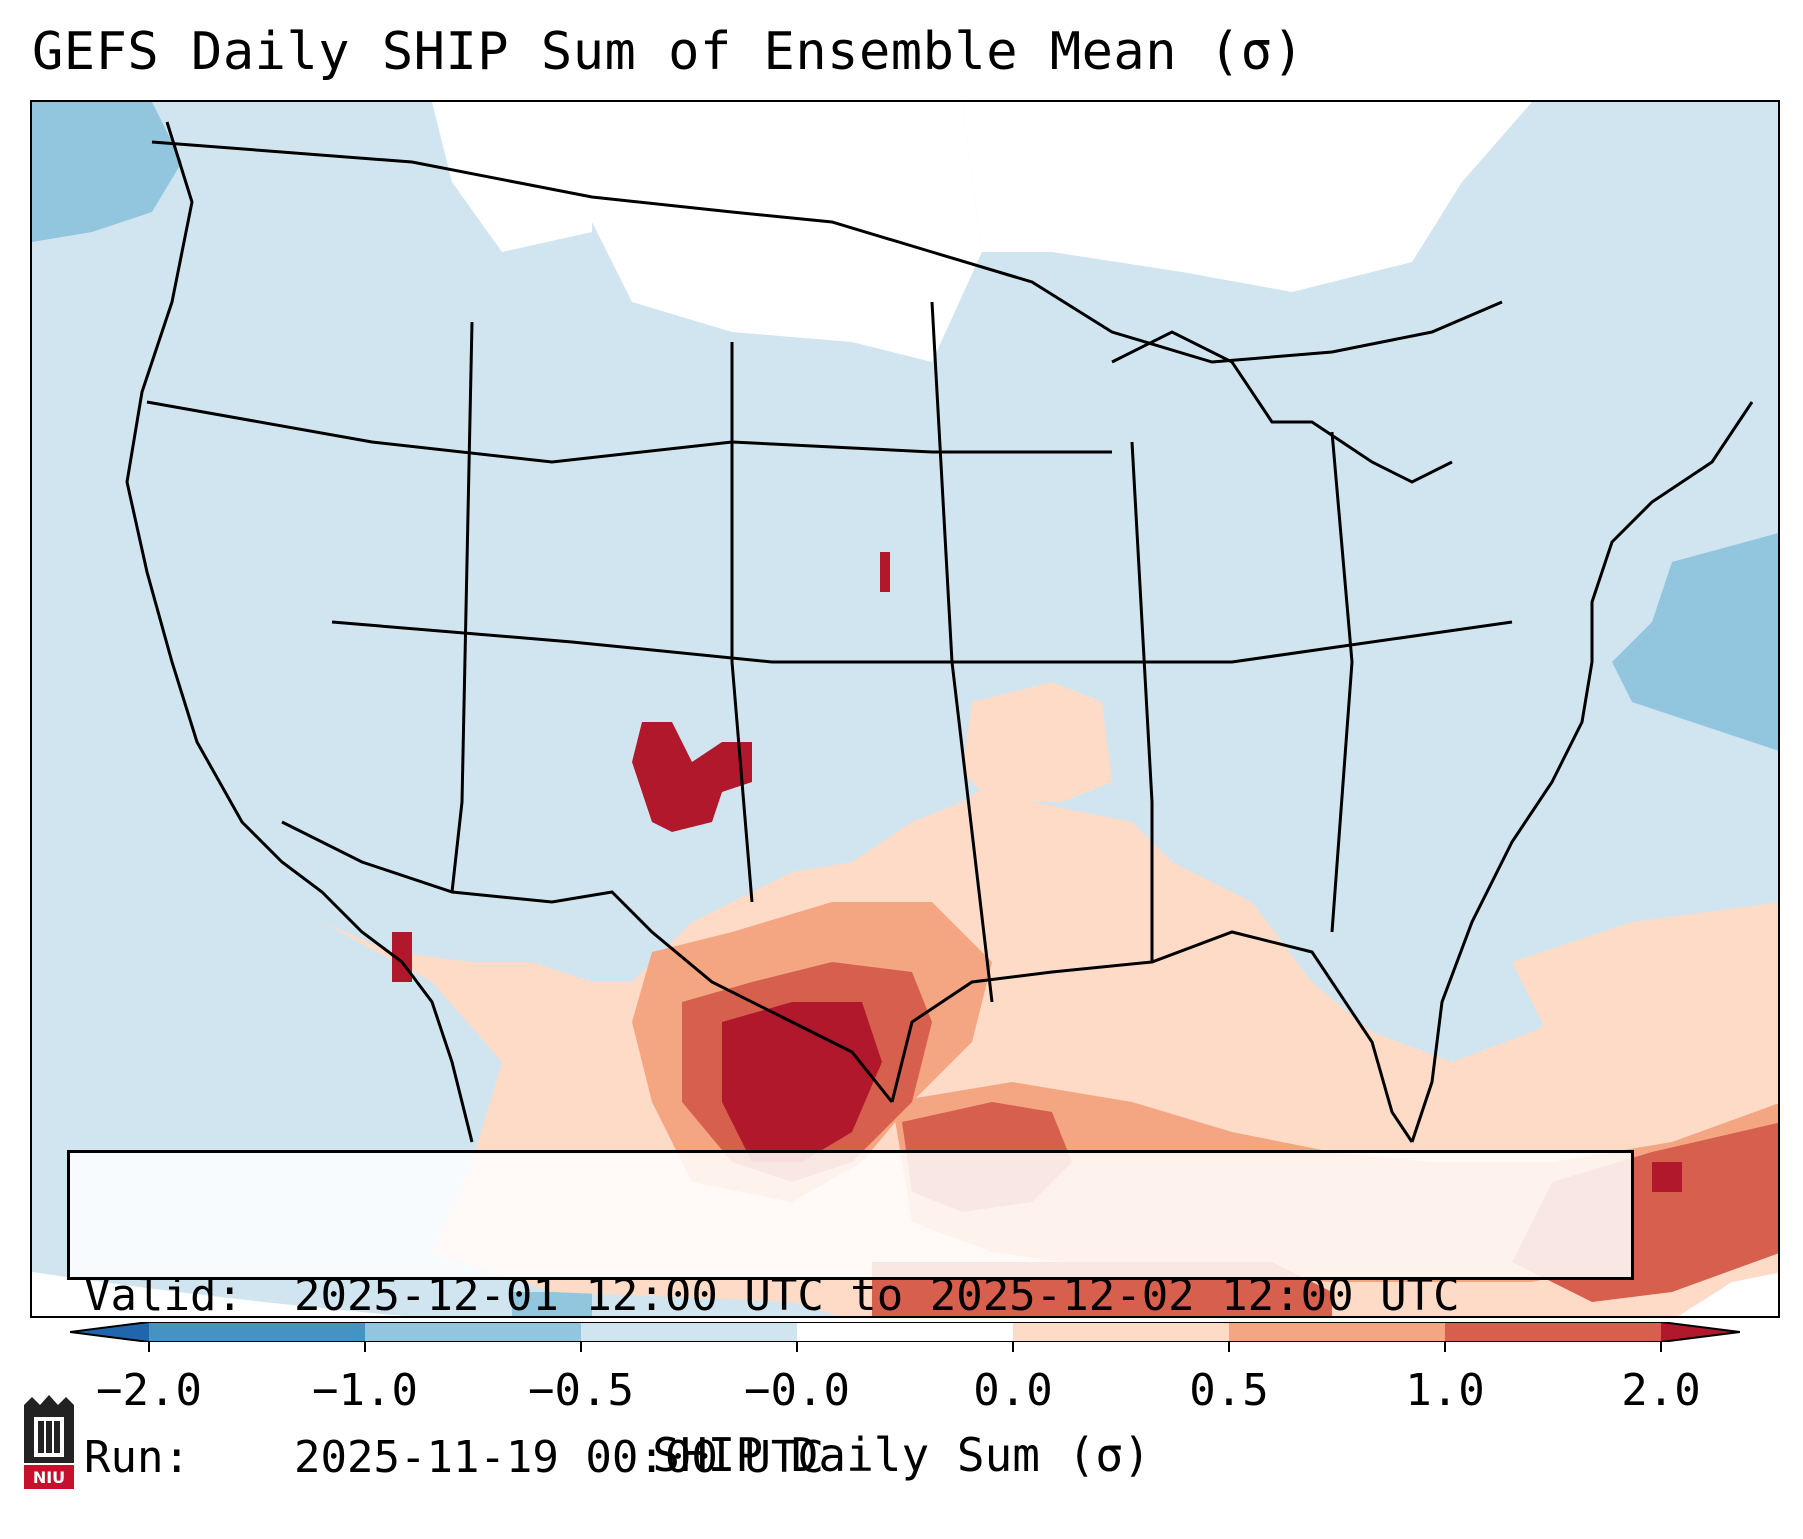  Describe the element at coordinates (802, 1082) in the screenshot. I see `field-very-high-texas` at that location.